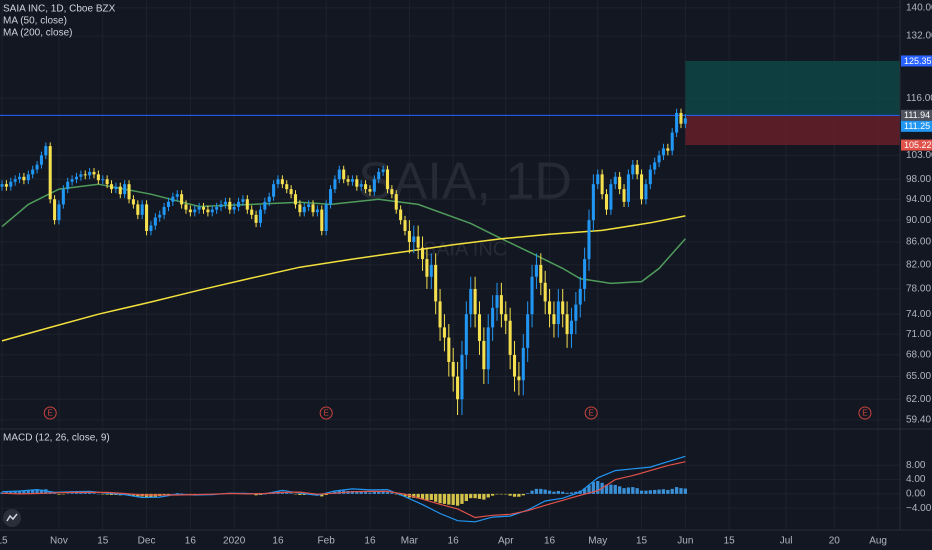 Image resolution: width=932 pixels, height=550 pixels. Describe the element at coordinates (792, 130) in the screenshot. I see `stop-zone` at that location.